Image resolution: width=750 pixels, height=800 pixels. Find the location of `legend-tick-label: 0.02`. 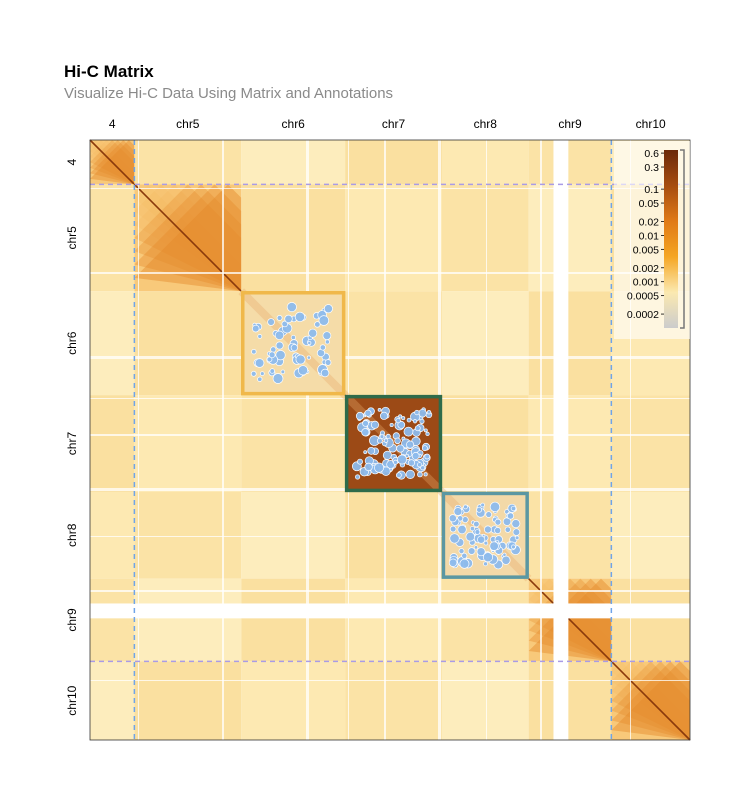

legend-tick-label: 0.02 is located at coordinates (649, 222).